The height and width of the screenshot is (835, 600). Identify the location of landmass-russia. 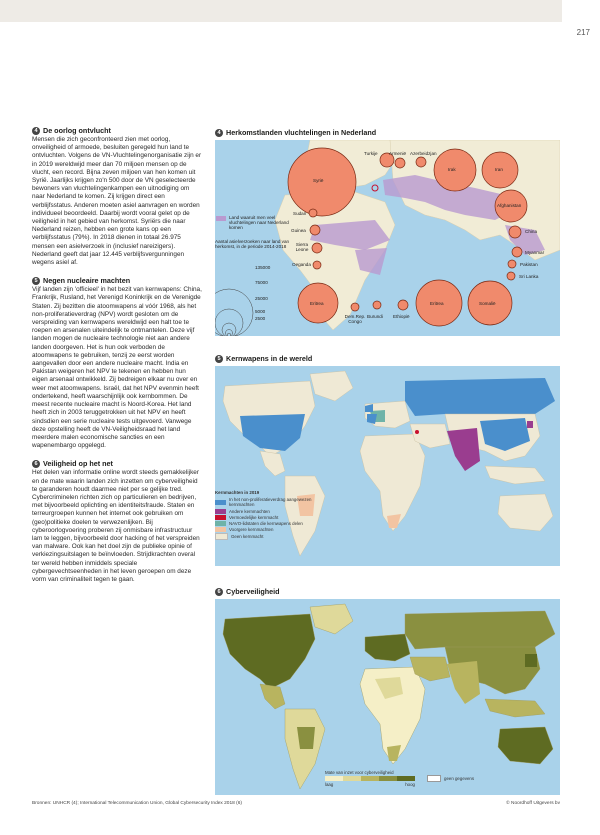
(480, 630).